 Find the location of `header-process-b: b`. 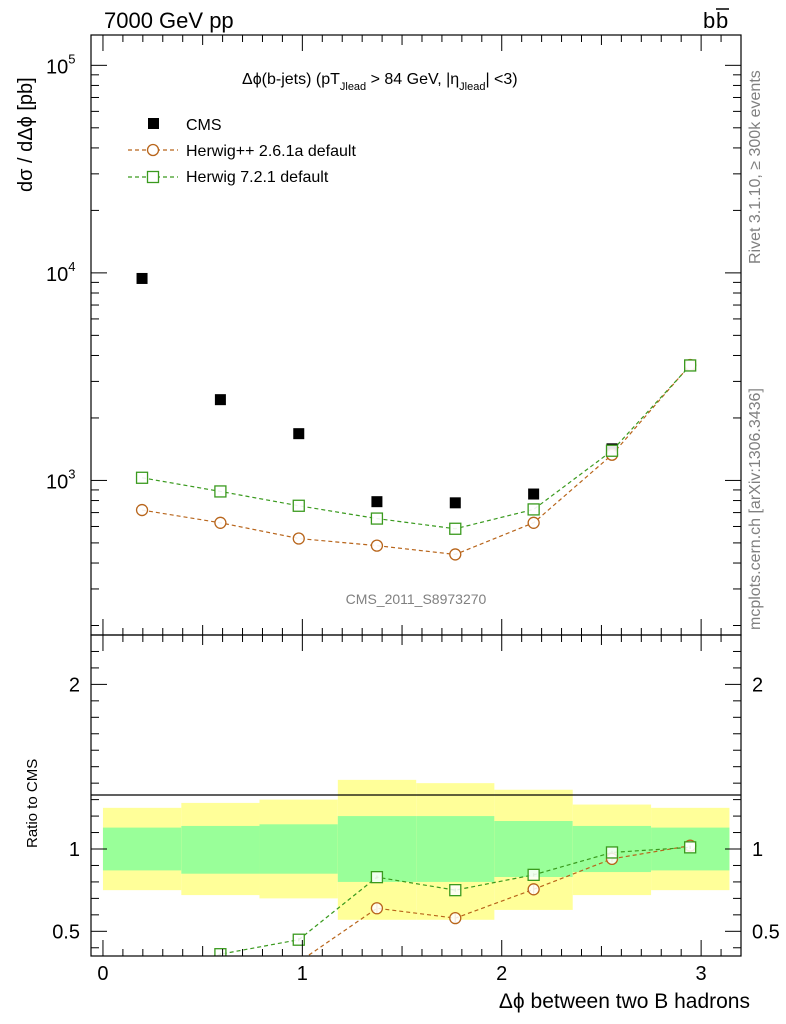

header-process-b: b is located at coordinates (709, 20).